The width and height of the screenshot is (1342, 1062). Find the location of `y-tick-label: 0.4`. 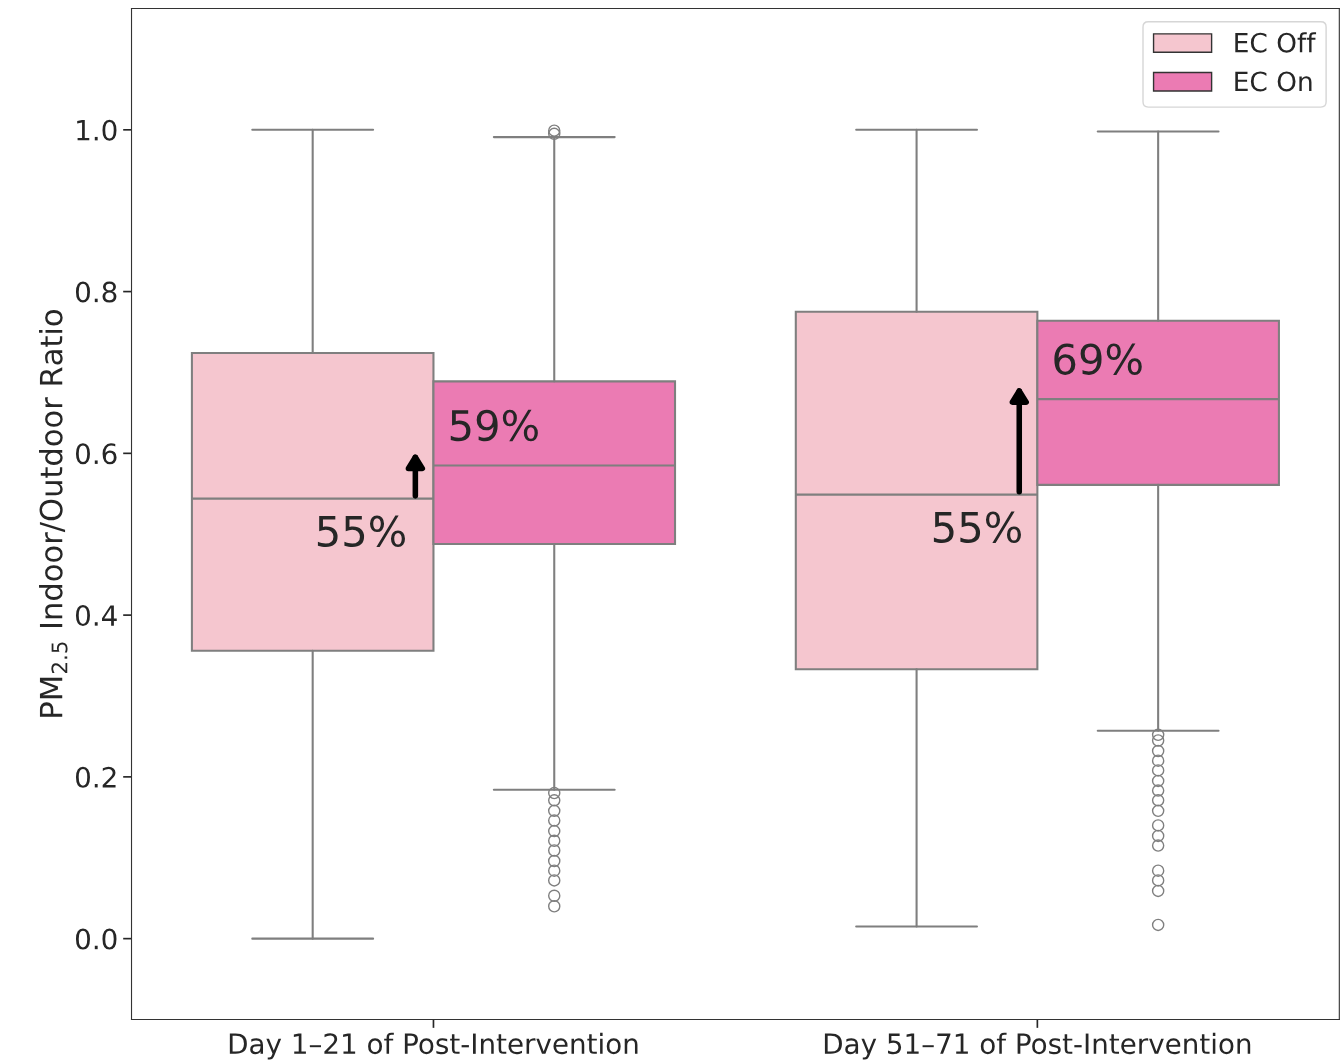

y-tick-label: 0.4 is located at coordinates (96, 616).